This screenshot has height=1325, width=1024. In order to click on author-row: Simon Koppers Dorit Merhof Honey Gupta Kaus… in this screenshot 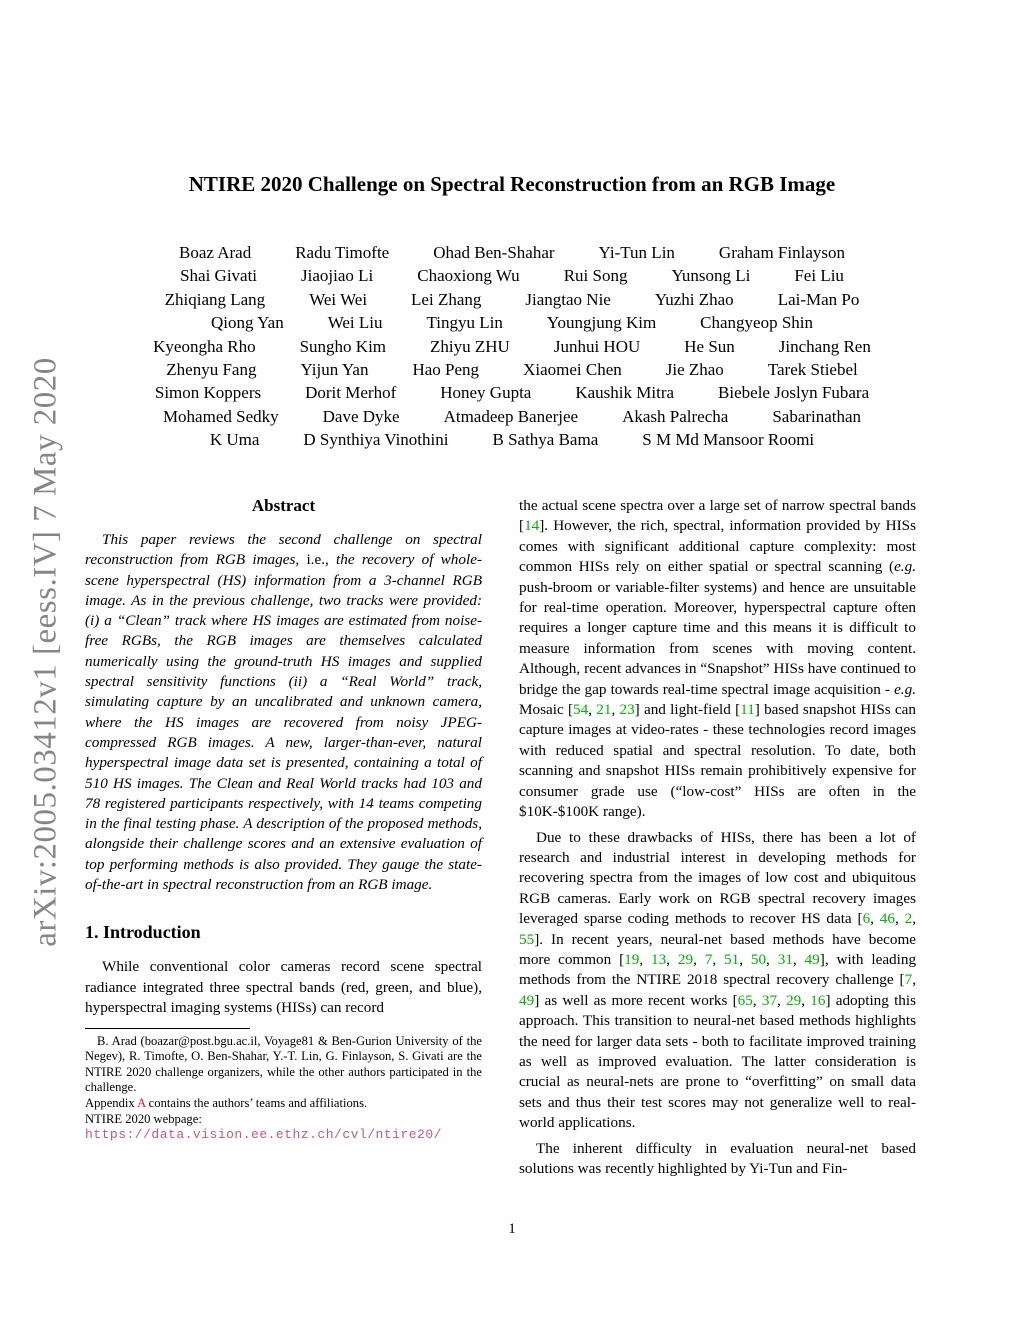, I will do `click(512, 392)`.